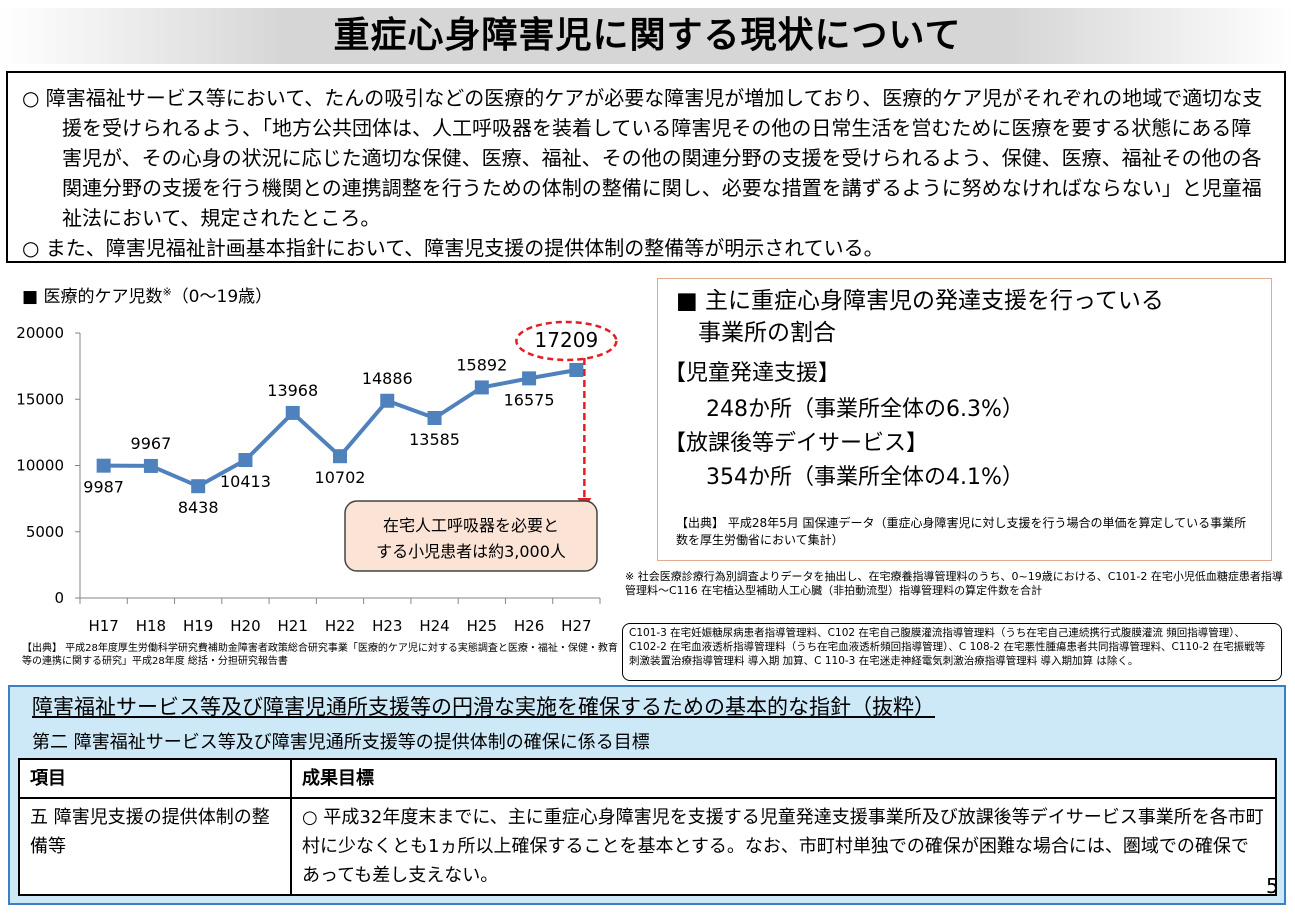 Image resolution: width=1295 pixels, height=916 pixels. What do you see at coordinates (155, 778) in the screenshot?
I see `table-header-item: 項目` at bounding box center [155, 778].